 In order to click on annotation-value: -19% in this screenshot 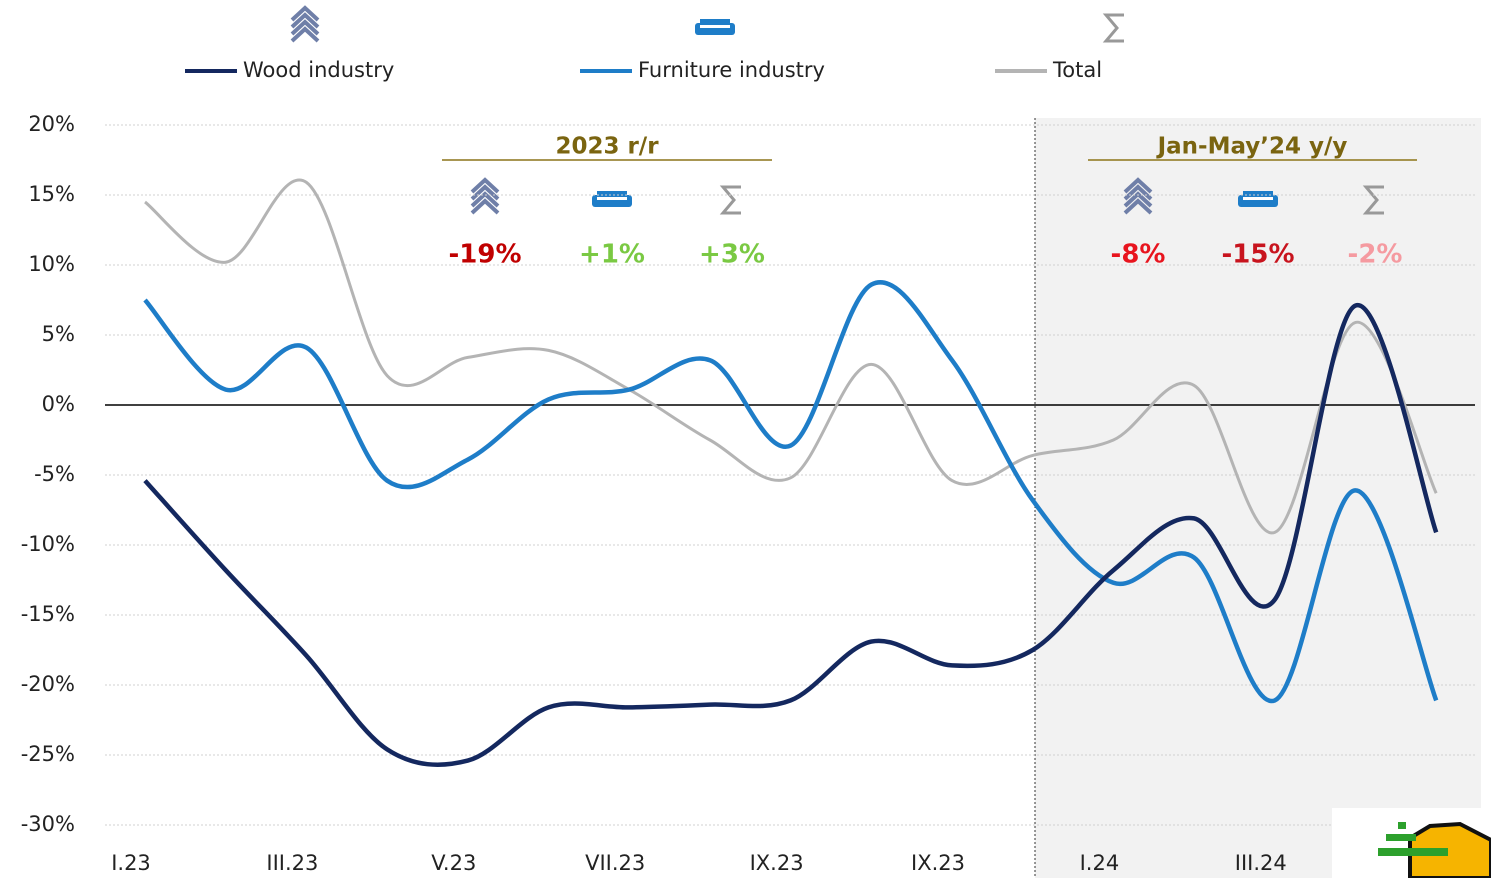, I will do `click(484, 255)`.